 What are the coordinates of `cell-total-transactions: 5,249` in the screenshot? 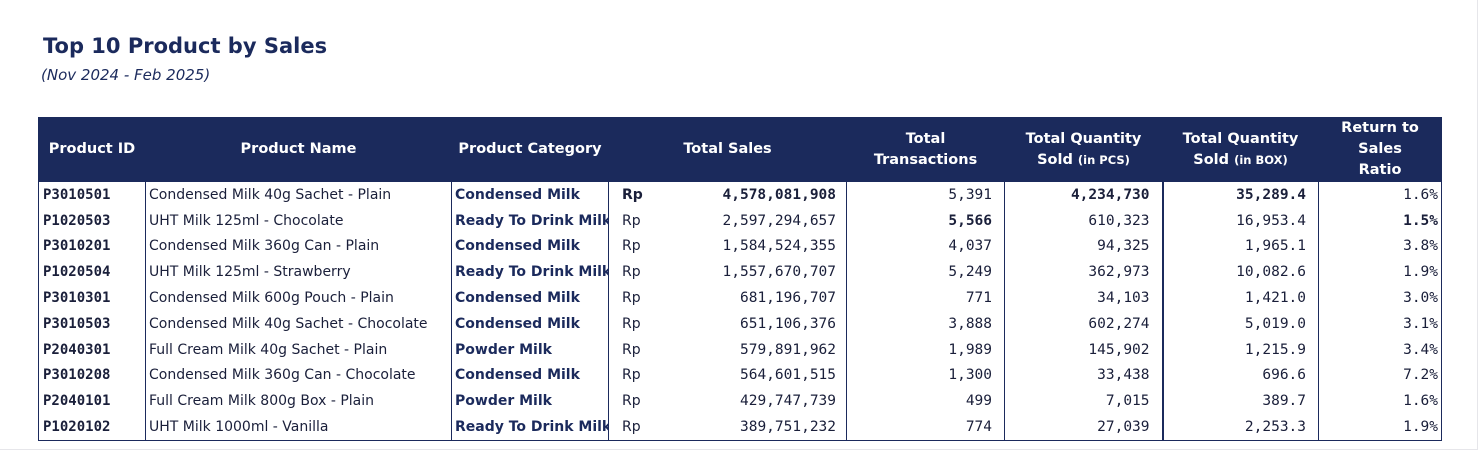 It's located at (926, 272).